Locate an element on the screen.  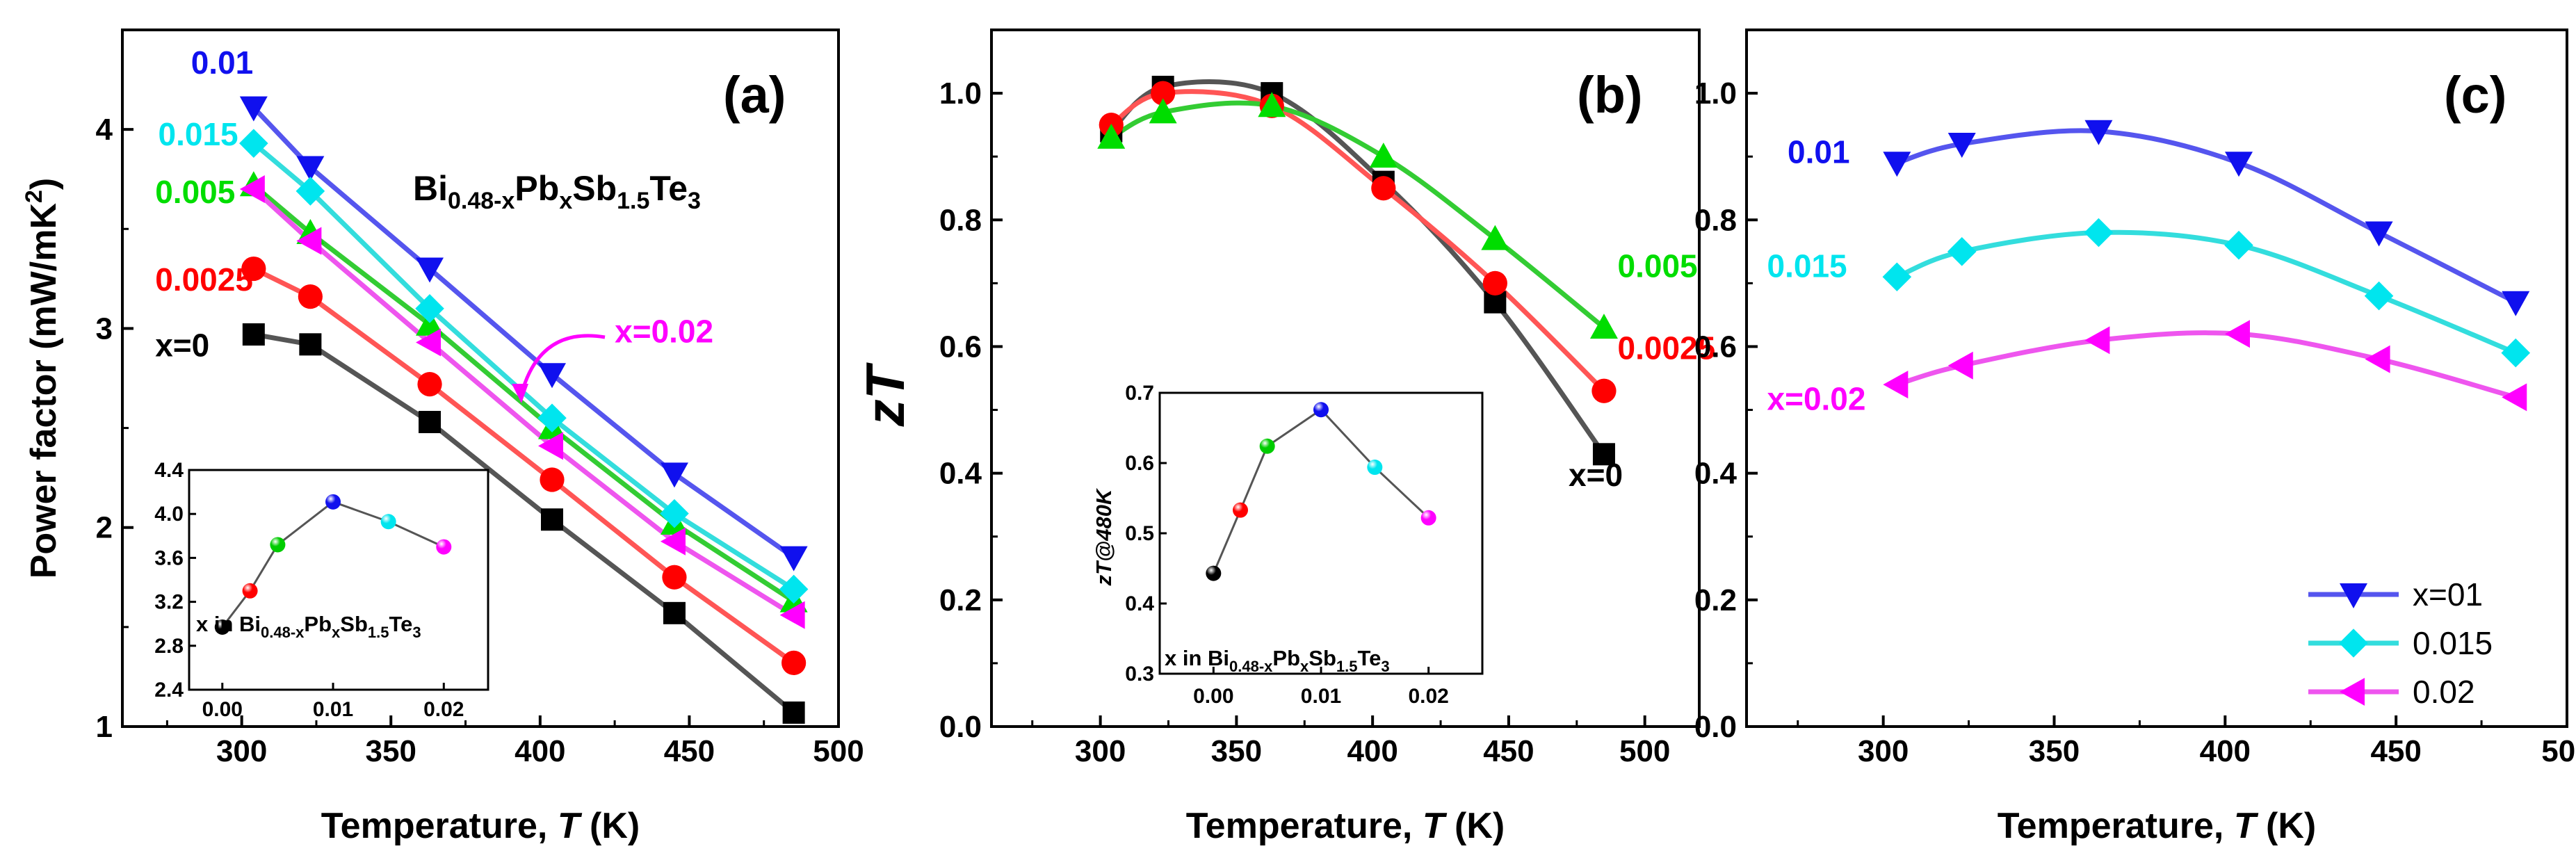
series-lines-c is located at coordinates (2206, 264).